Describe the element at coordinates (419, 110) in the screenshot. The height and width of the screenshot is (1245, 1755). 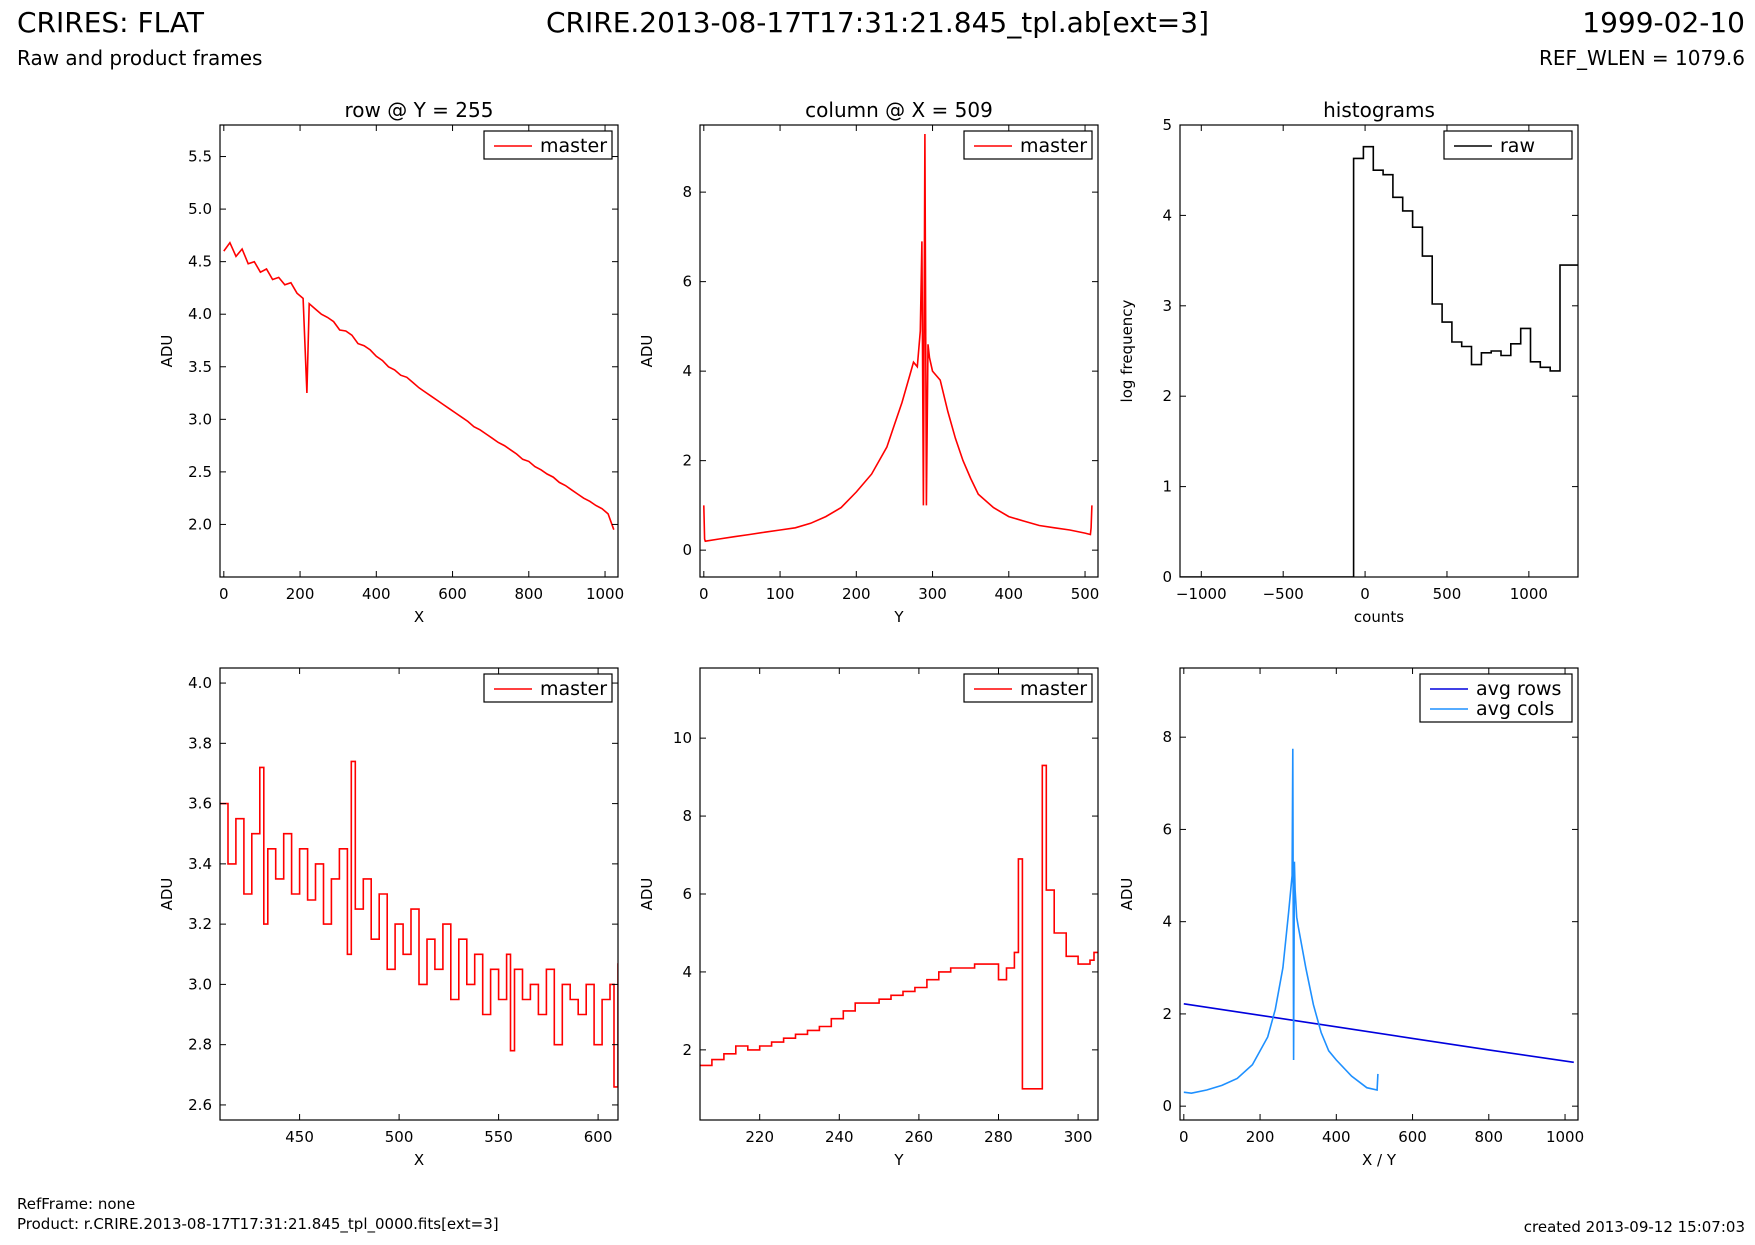
I see `chart-title: row @ Y = 255` at that location.